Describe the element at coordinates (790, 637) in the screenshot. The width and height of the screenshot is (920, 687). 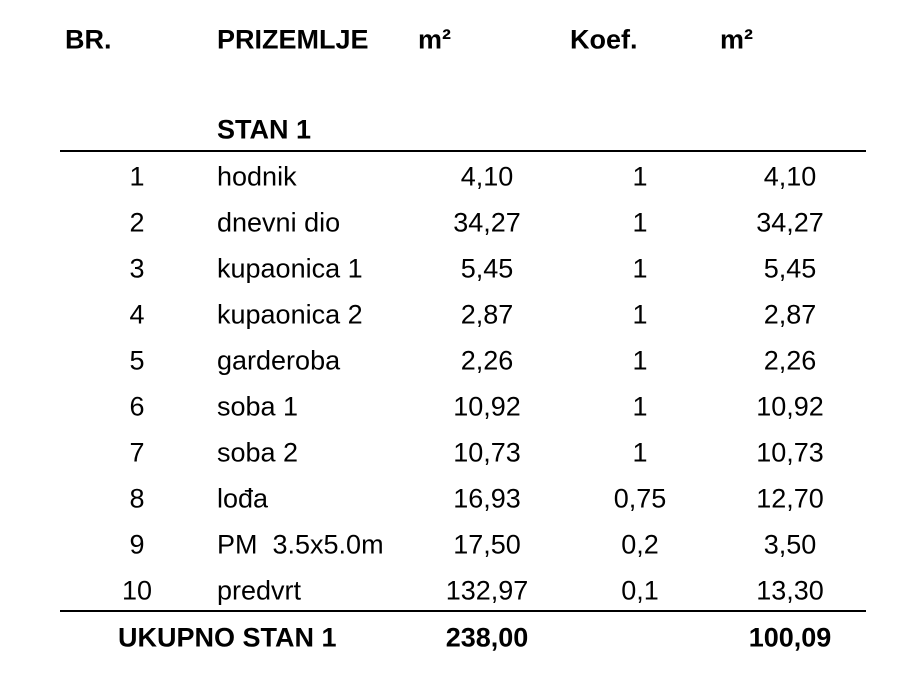
I see `footer-total: 100,09` at that location.